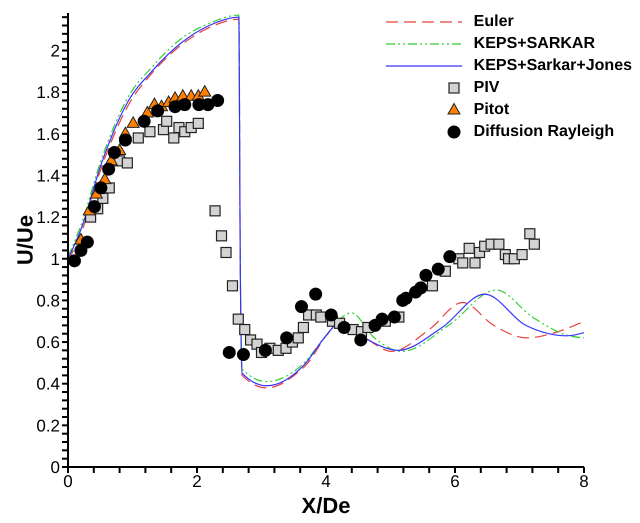 The width and height of the screenshot is (640, 523). What do you see at coordinates (48, 134) in the screenshot?
I see `y-tick-label: 1.6` at bounding box center [48, 134].